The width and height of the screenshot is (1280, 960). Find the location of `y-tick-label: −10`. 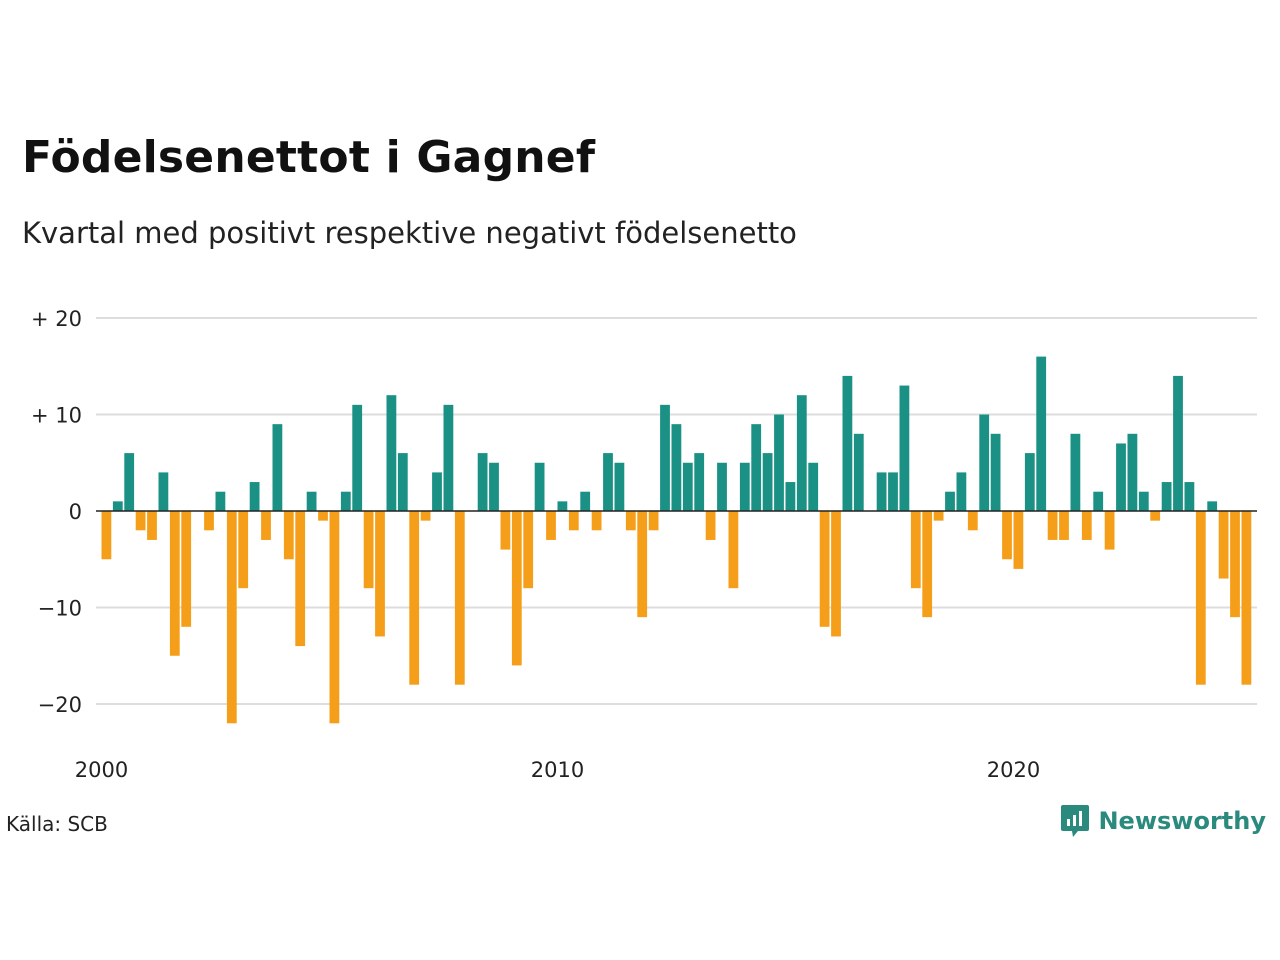

y-tick-label: −10 is located at coordinates (60, 609).